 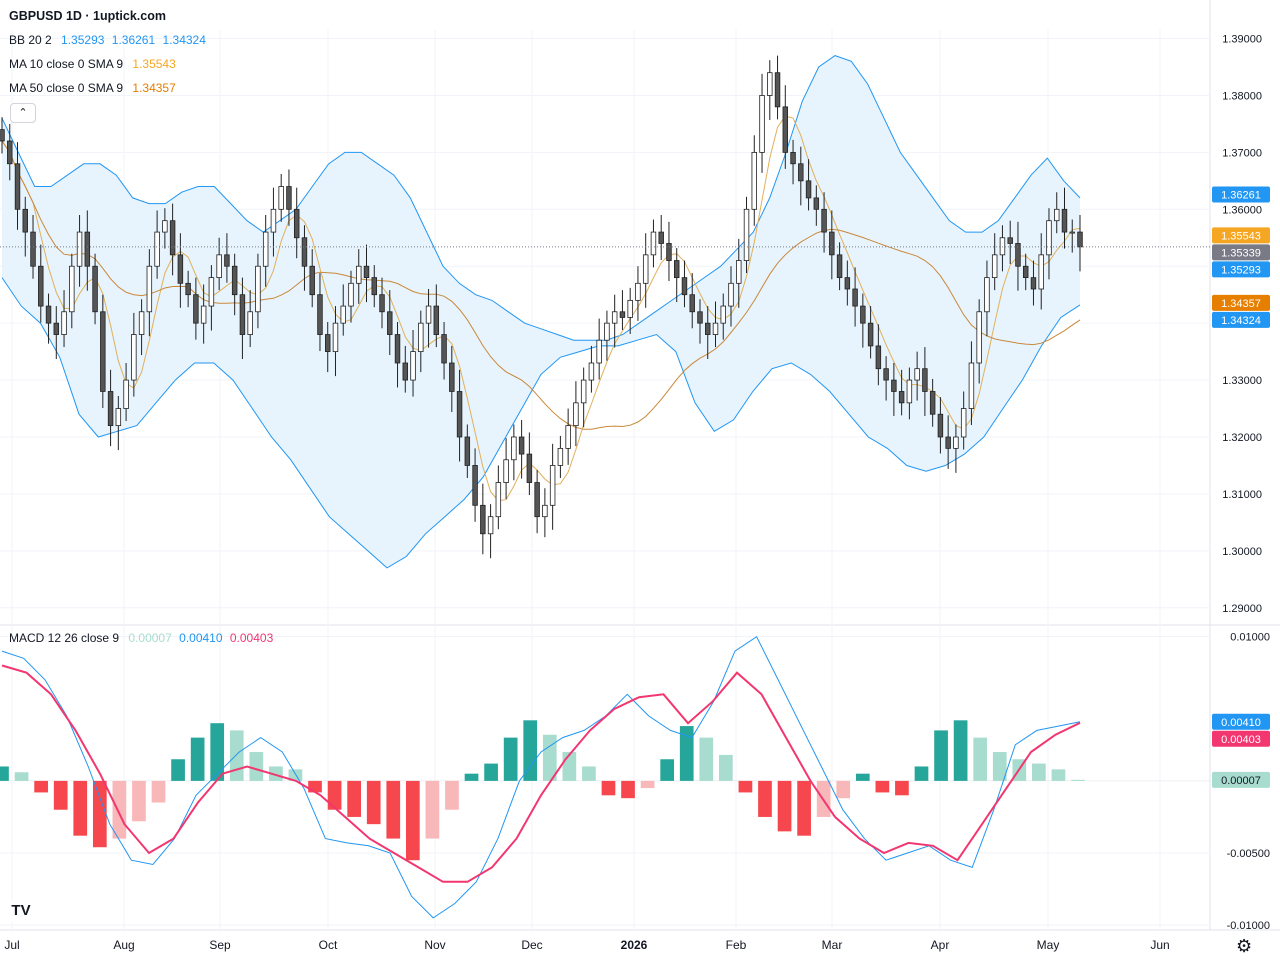 What do you see at coordinates (634, 945) in the screenshot?
I see `x-tick-label: 2026` at bounding box center [634, 945].